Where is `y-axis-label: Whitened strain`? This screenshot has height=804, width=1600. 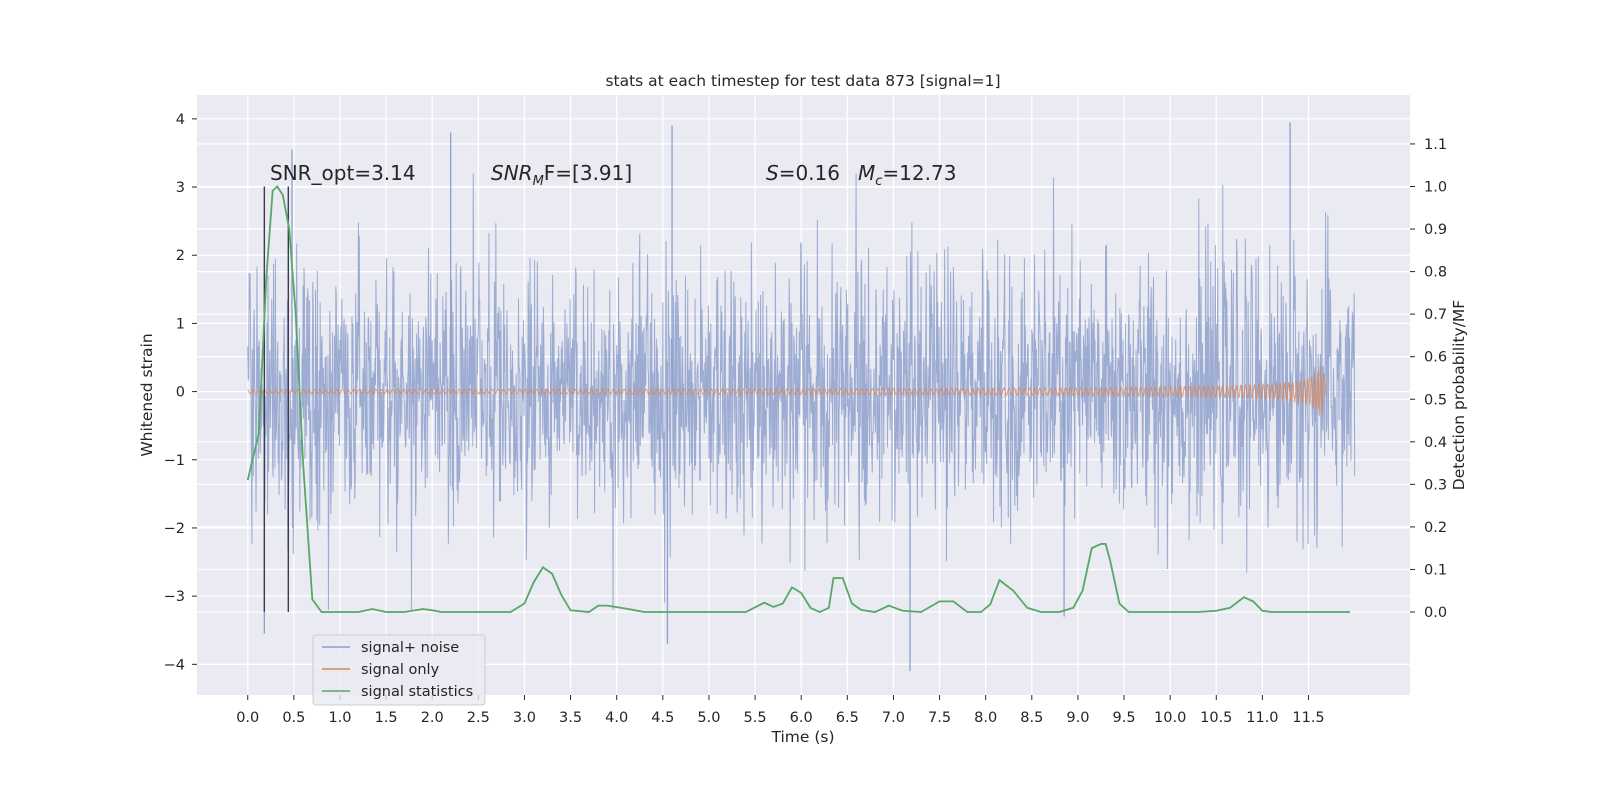
y-axis-label: Whitened strain is located at coordinates (147, 394).